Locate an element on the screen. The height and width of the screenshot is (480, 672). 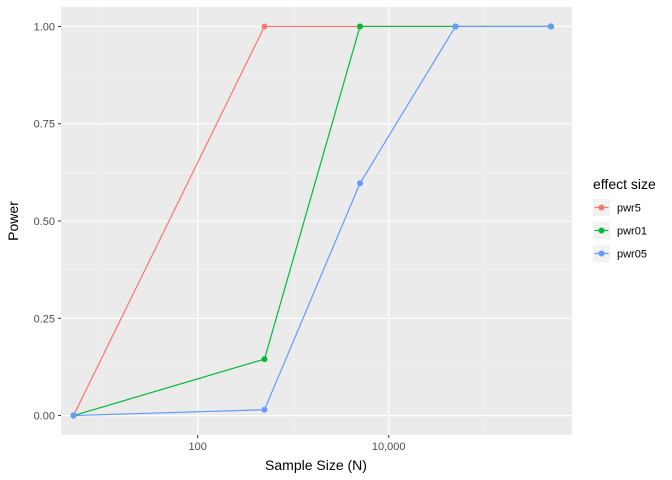
y-tick-label: 0.50 is located at coordinates (44, 222).